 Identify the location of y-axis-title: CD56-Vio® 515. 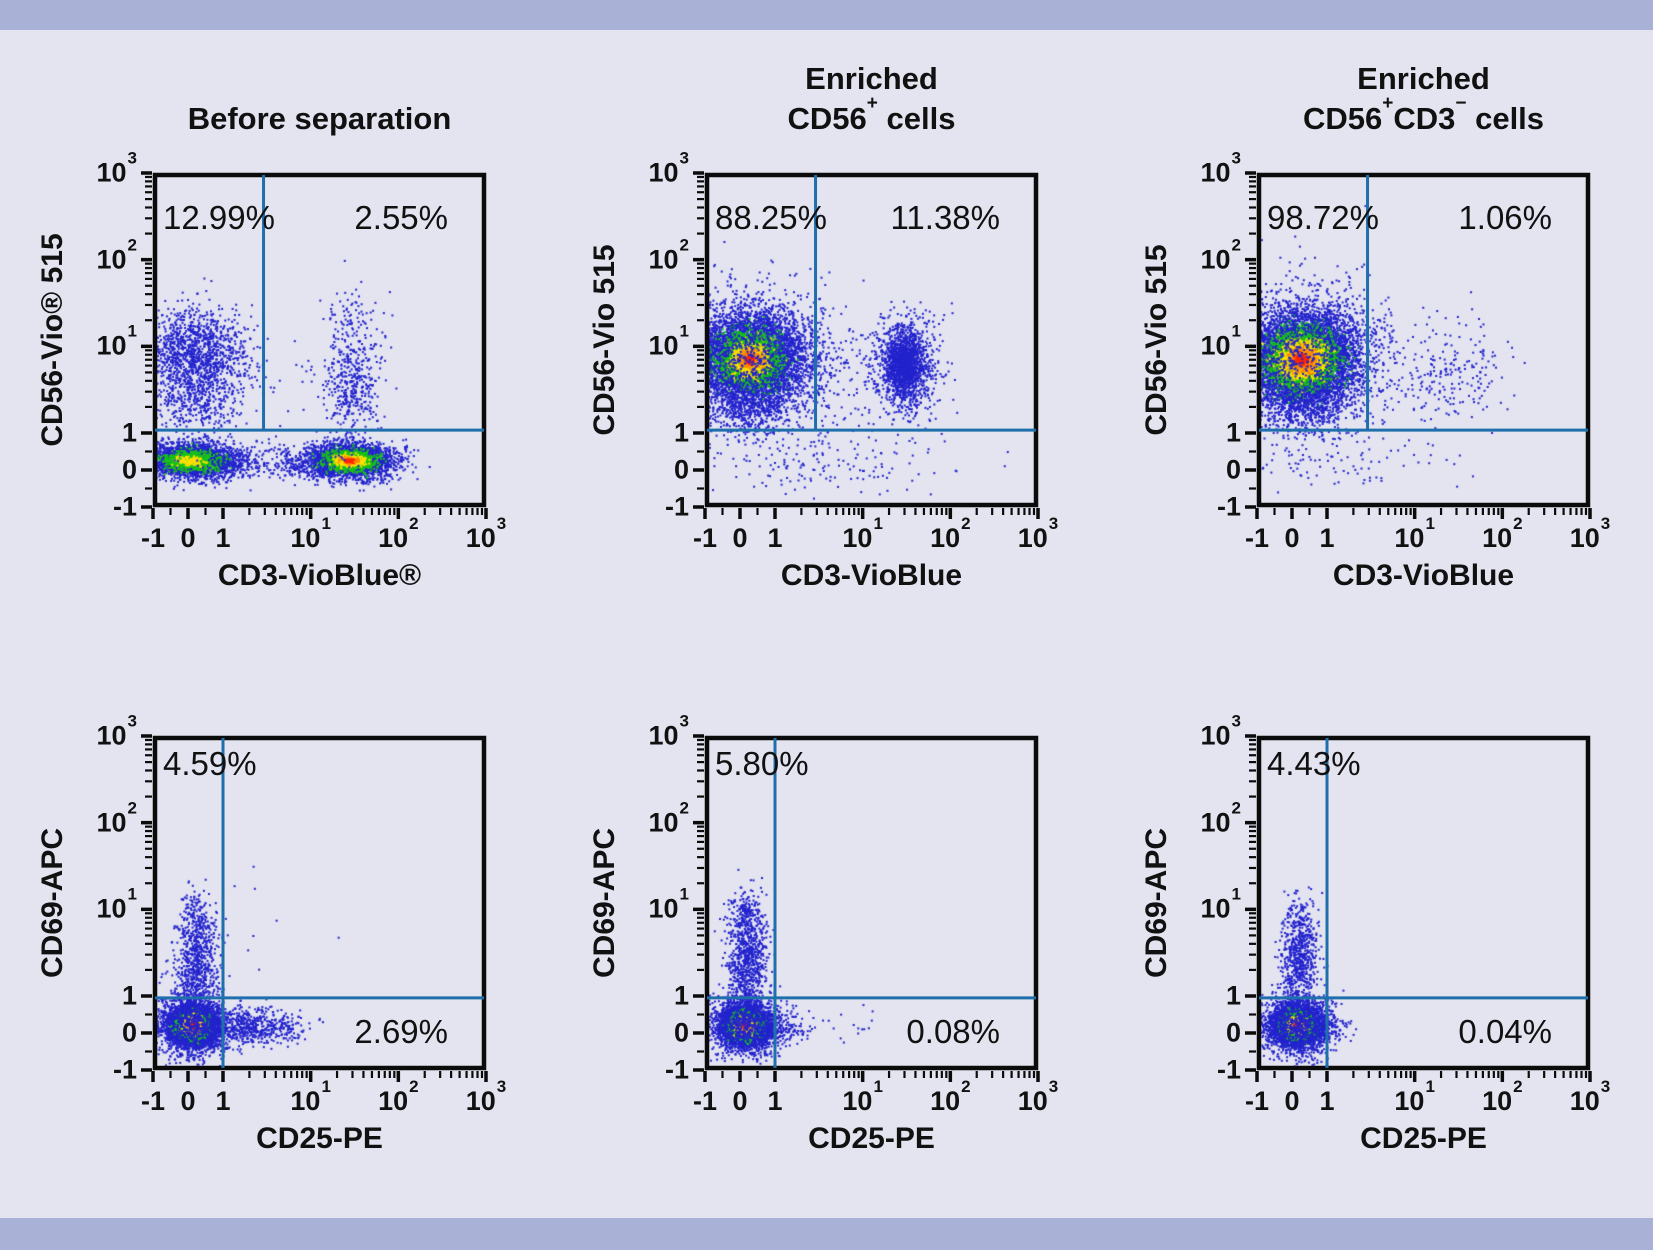
(52, 340).